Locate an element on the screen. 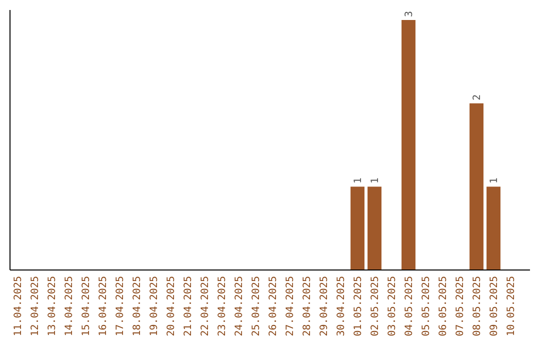 The image size is (540, 340). x-tick-label: 21.04.2025 is located at coordinates (188, 306).